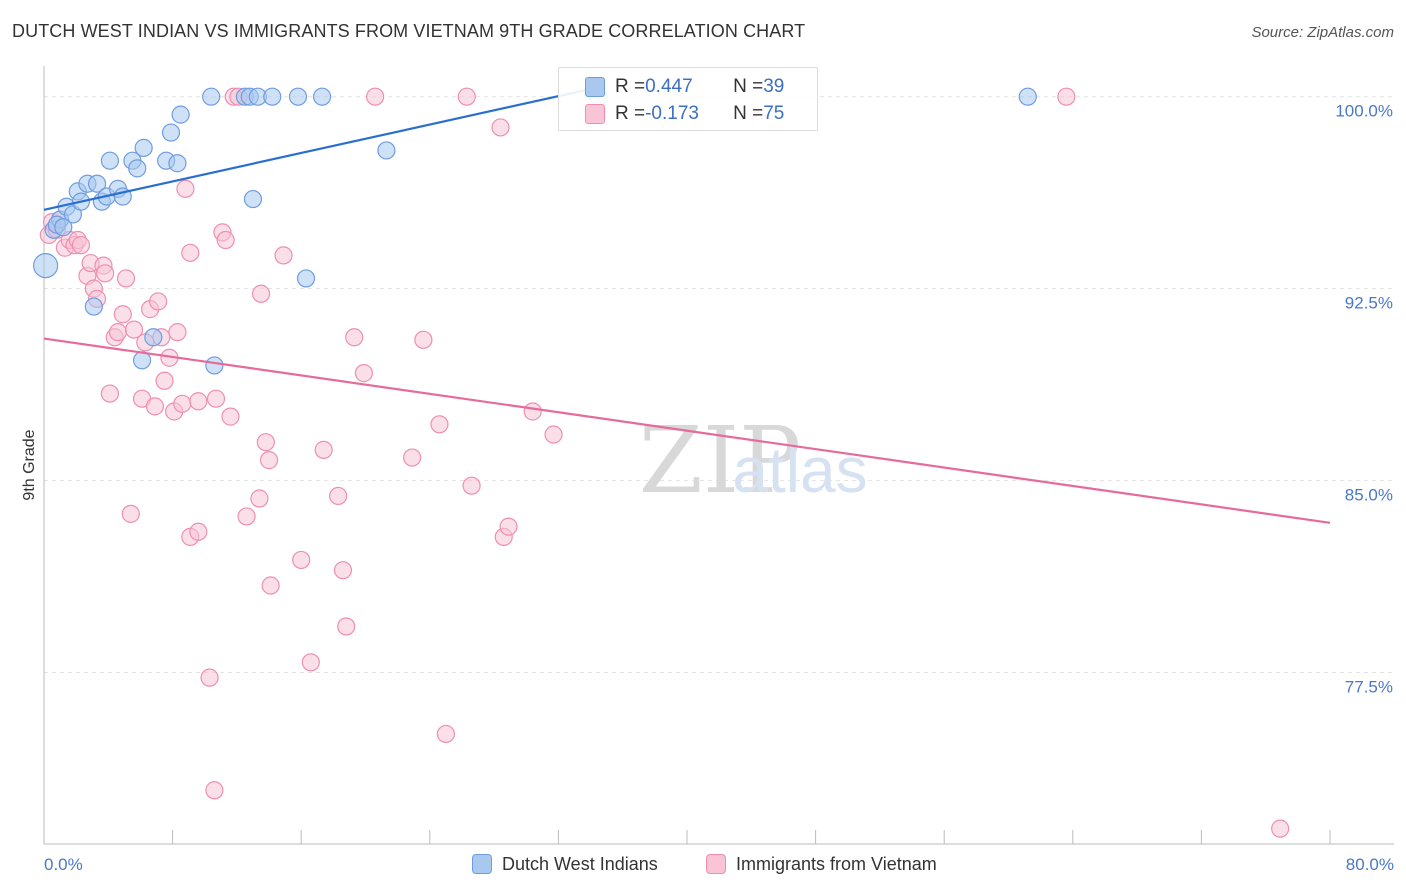 This screenshot has height=892, width=1406. Describe the element at coordinates (799, 470) in the screenshot. I see `watermark-atlas: atlas` at that location.